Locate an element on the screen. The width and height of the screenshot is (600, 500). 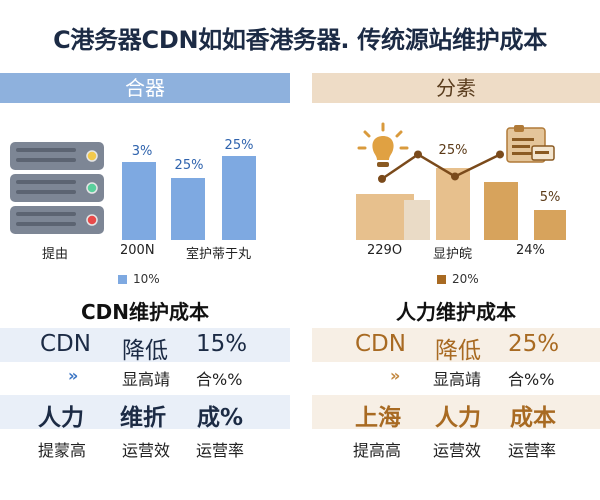
left-row4-col2: 运营效 is located at coordinates (146, 450).